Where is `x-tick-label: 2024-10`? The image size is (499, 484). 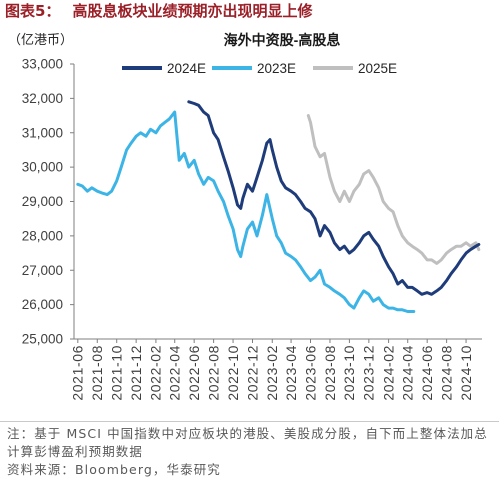 x-tick-label: 2024-10 is located at coordinates (466, 373).